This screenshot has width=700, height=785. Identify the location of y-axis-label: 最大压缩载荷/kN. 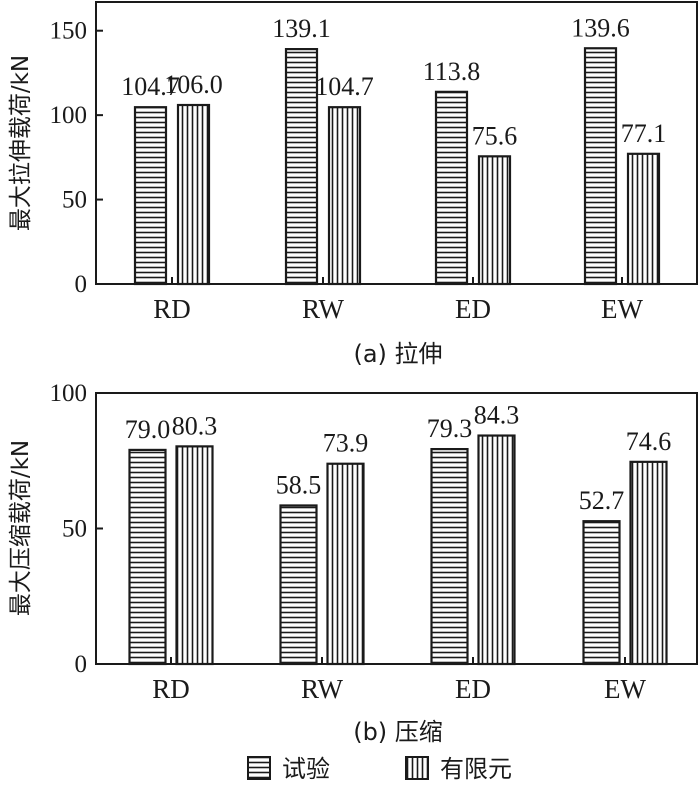
(21, 528).